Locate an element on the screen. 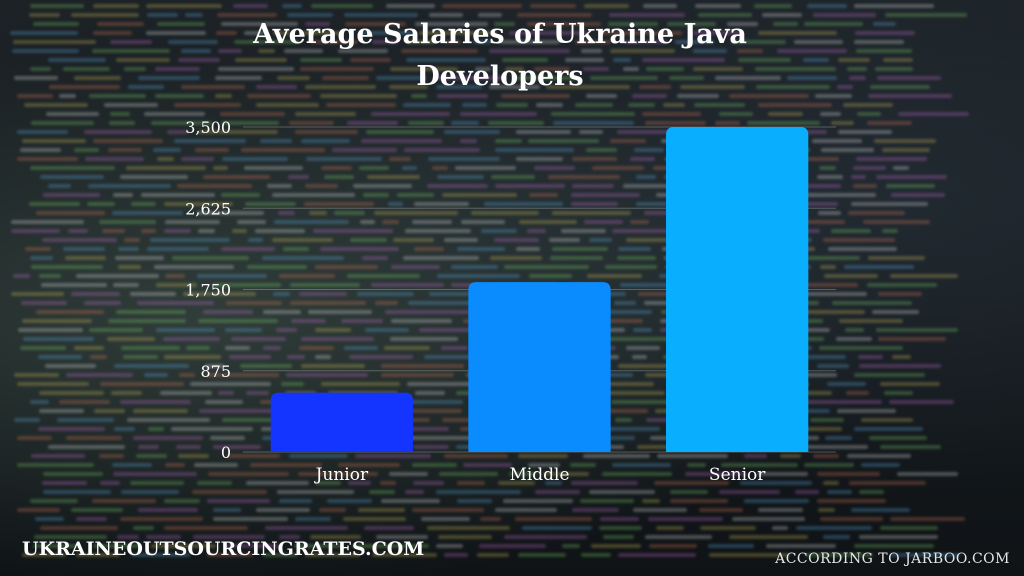 This screenshot has height=576, width=1024. category-label-middle: Middle is located at coordinates (539, 475).